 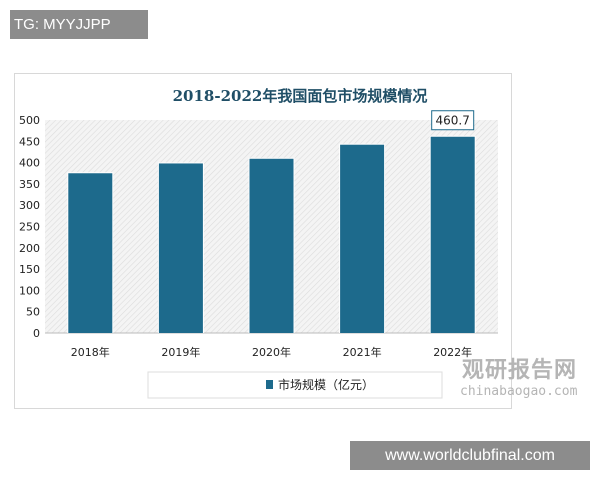 What do you see at coordinates (36, 333) in the screenshot?
I see `y-tick-label: 0` at bounding box center [36, 333].